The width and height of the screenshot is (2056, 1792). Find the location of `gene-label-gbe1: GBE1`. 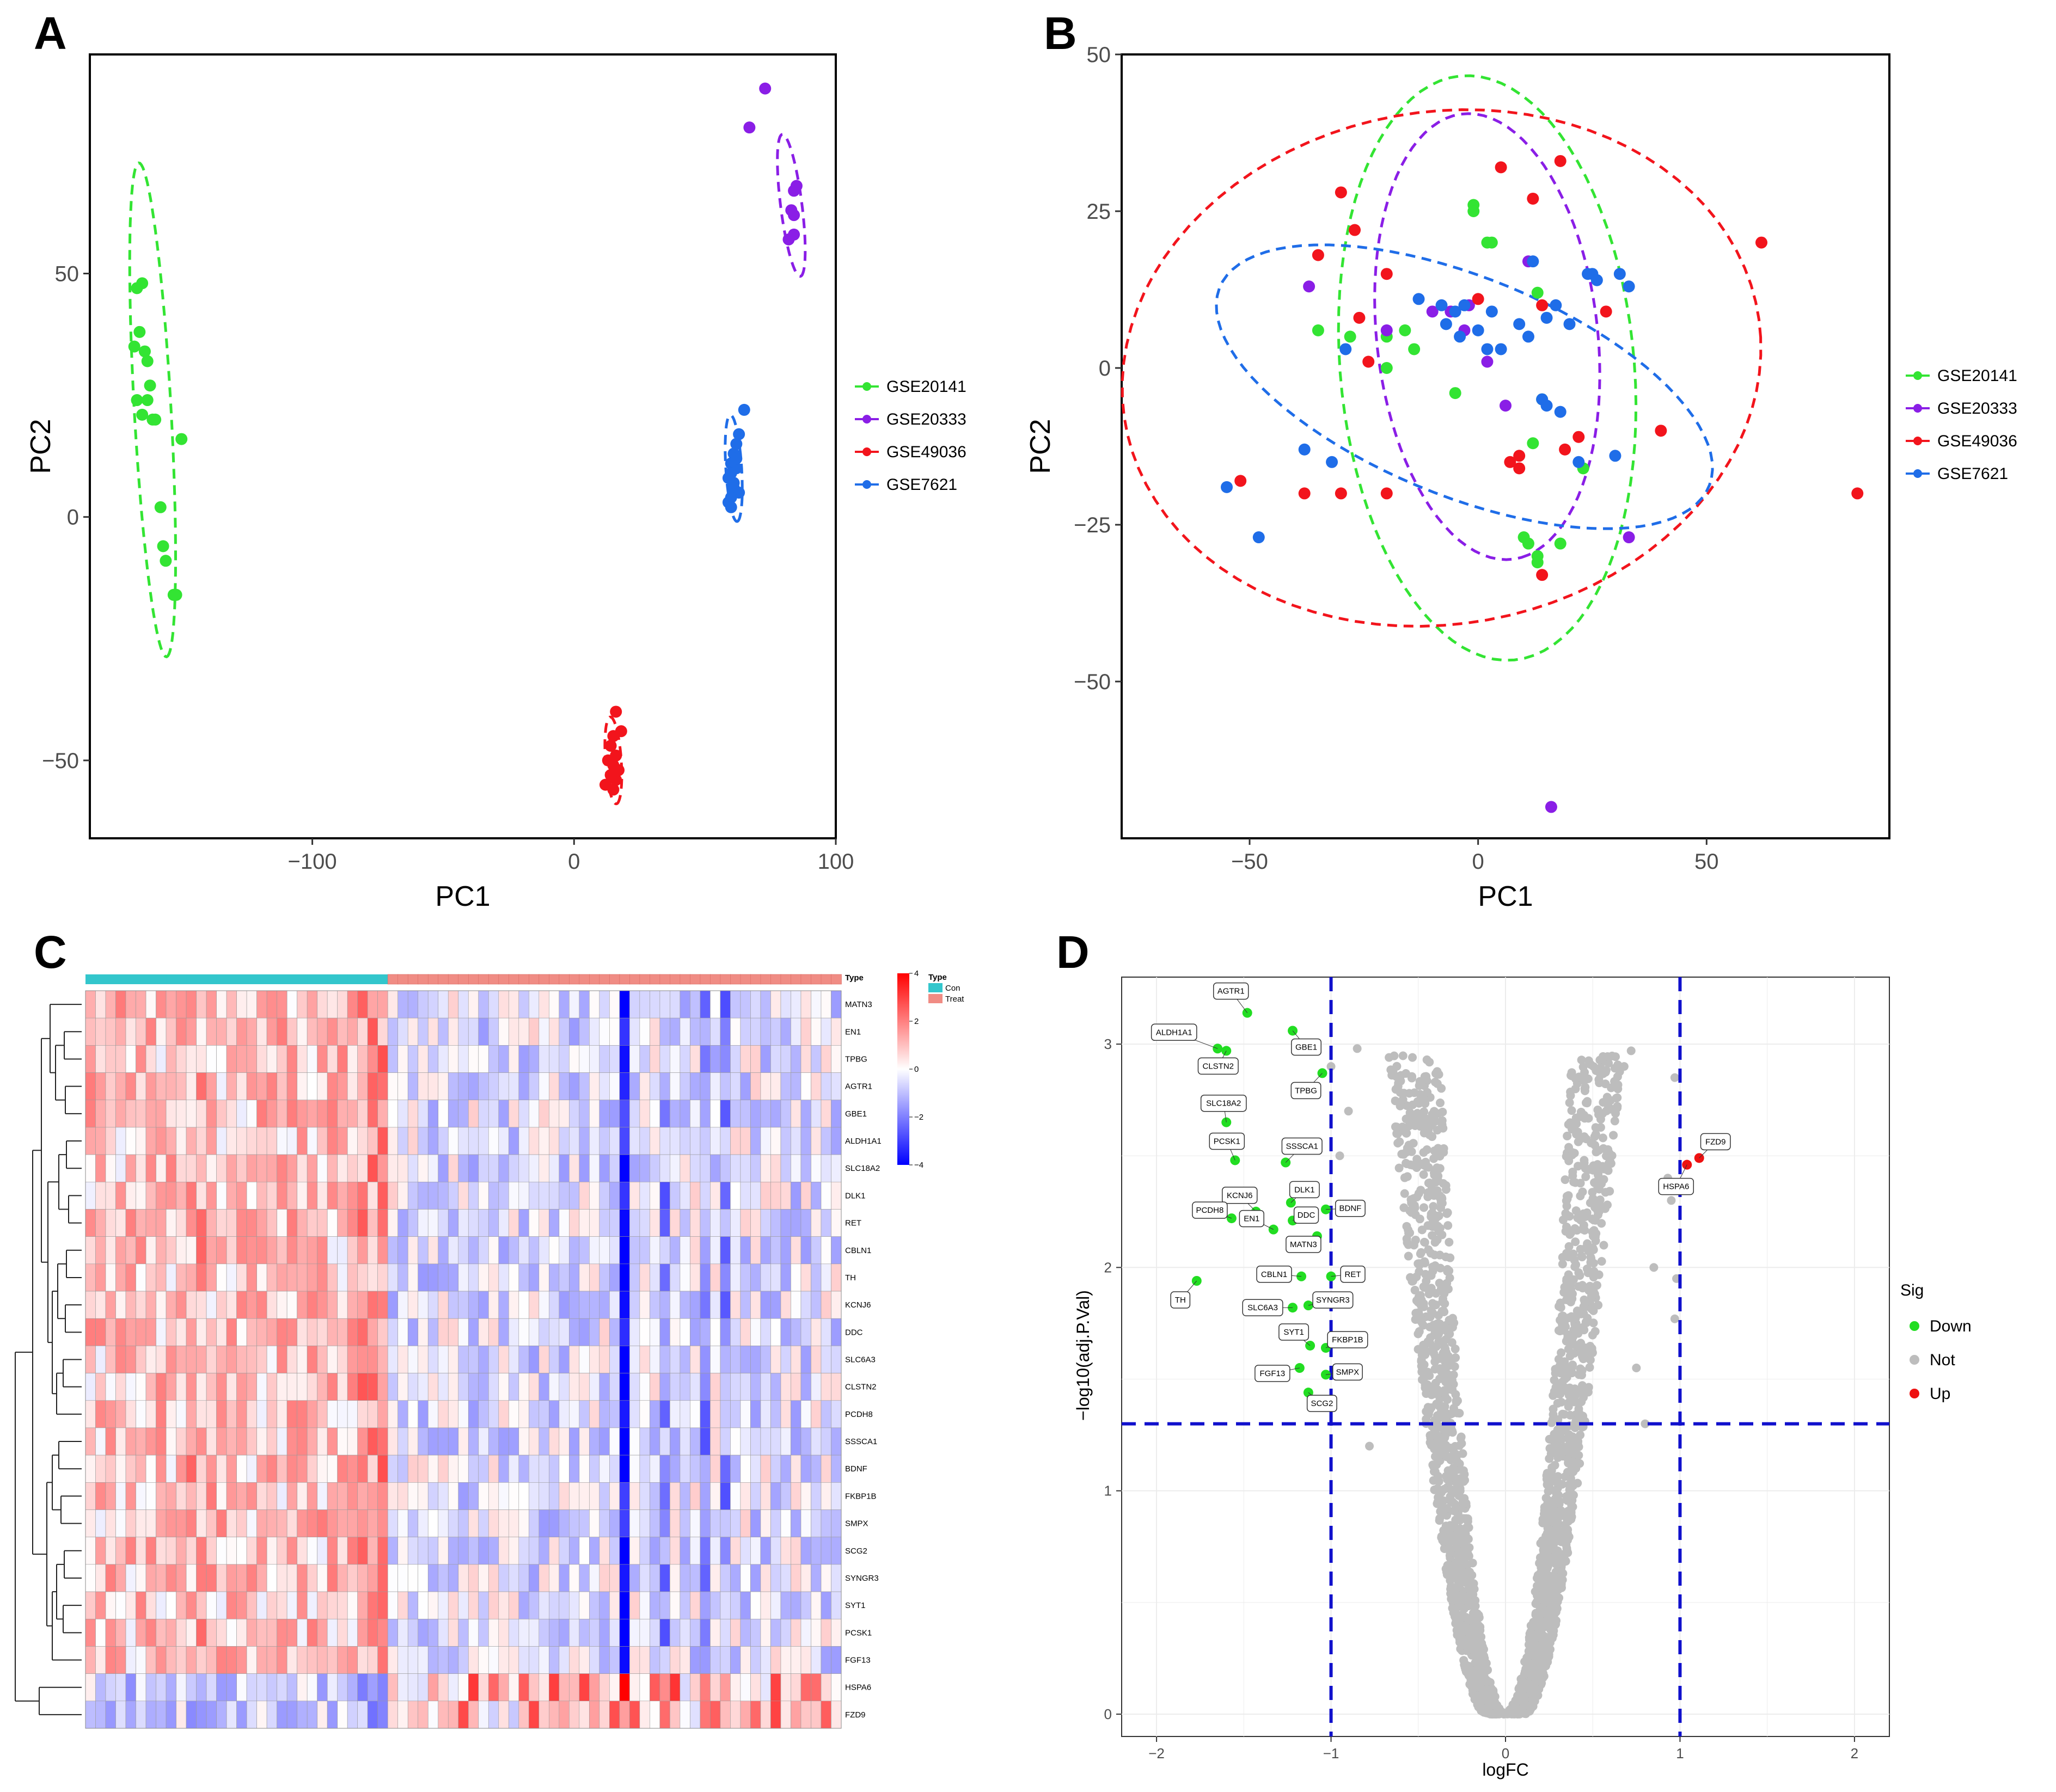

gene-label-gbe1: GBE1 is located at coordinates (1306, 1047).